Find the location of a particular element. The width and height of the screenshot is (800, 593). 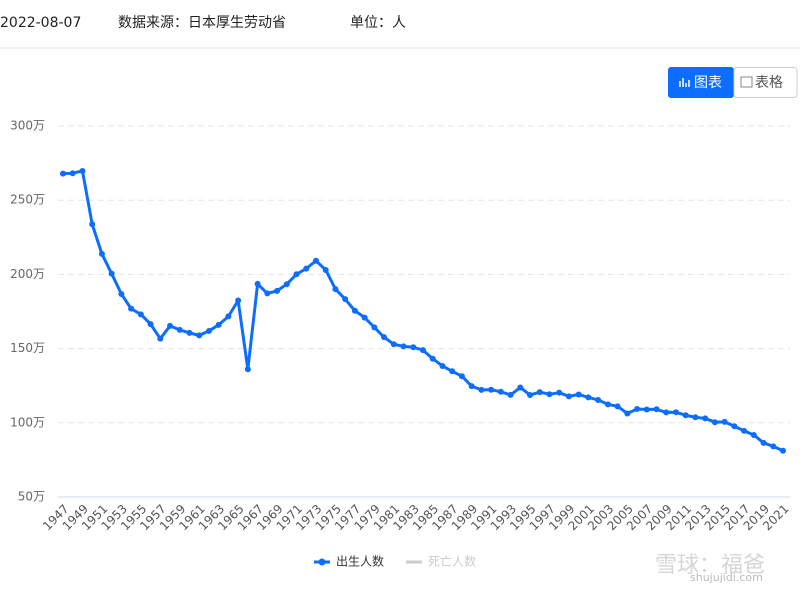

table-icon is located at coordinates (746, 82).